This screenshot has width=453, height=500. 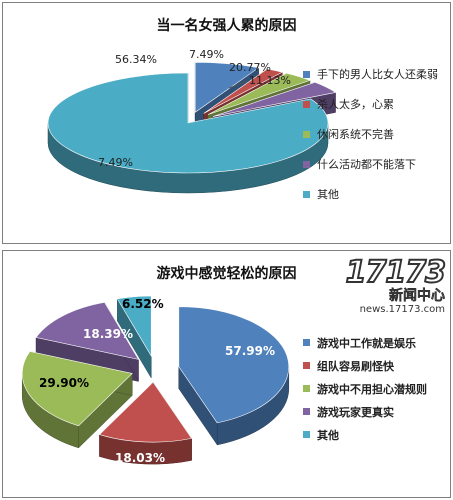 What do you see at coordinates (355, 104) in the screenshot?
I see `legend-label: 杀人太多，心累` at bounding box center [355, 104].